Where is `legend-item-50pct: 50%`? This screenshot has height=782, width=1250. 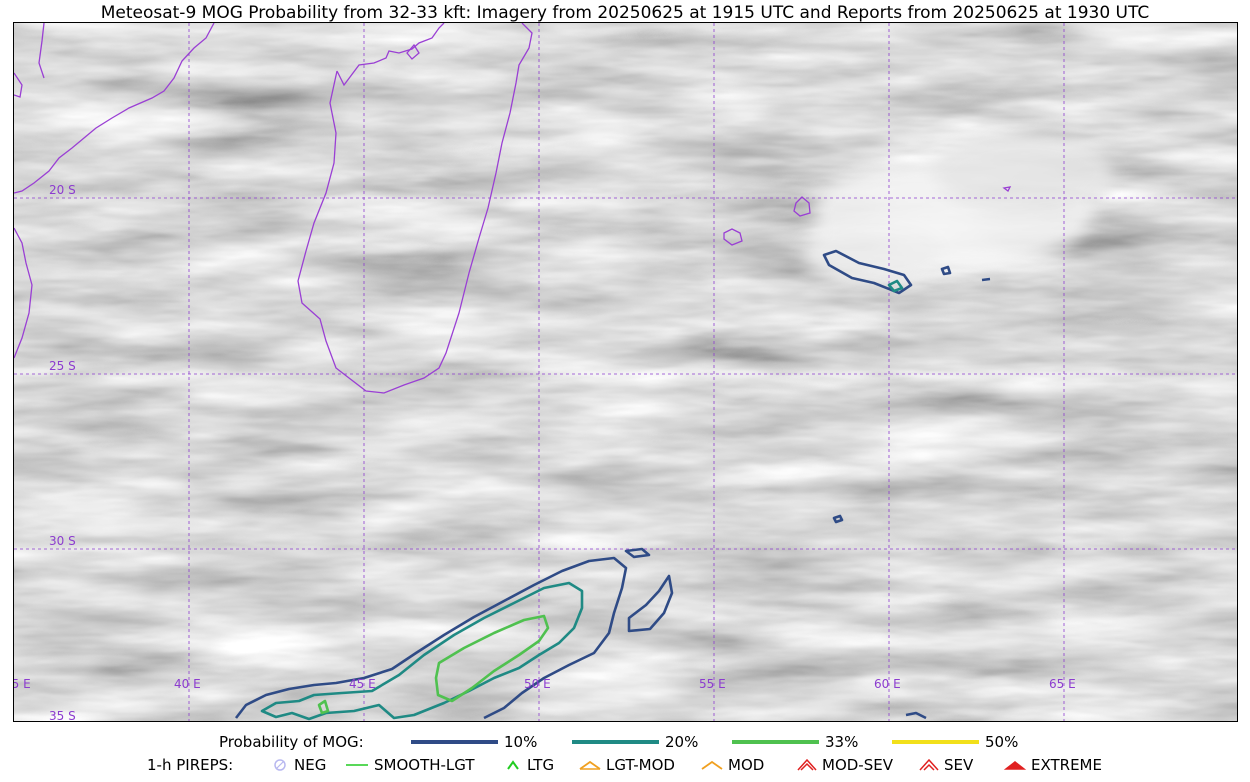
legend-item-50pct: 50% is located at coordinates (955, 742).